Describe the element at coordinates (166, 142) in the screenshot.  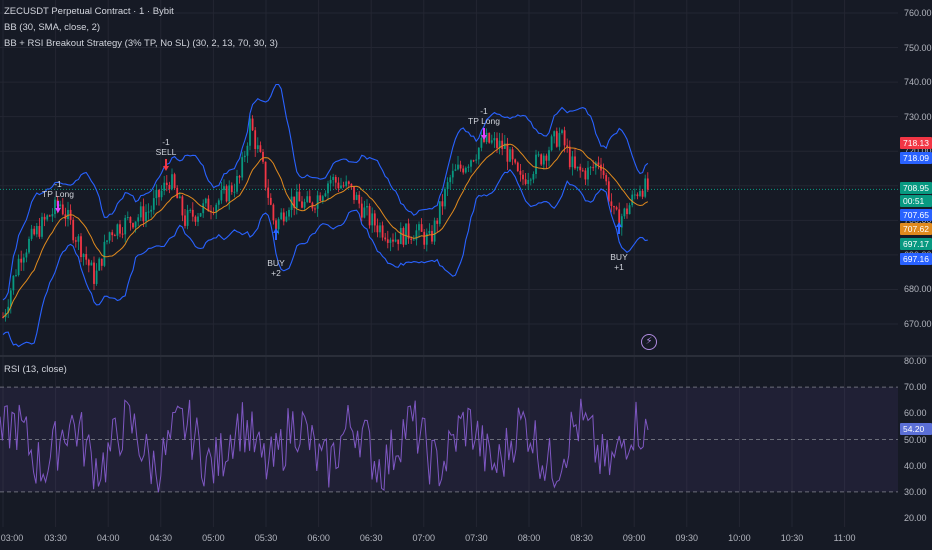
I see `signal-line1: -1` at that location.